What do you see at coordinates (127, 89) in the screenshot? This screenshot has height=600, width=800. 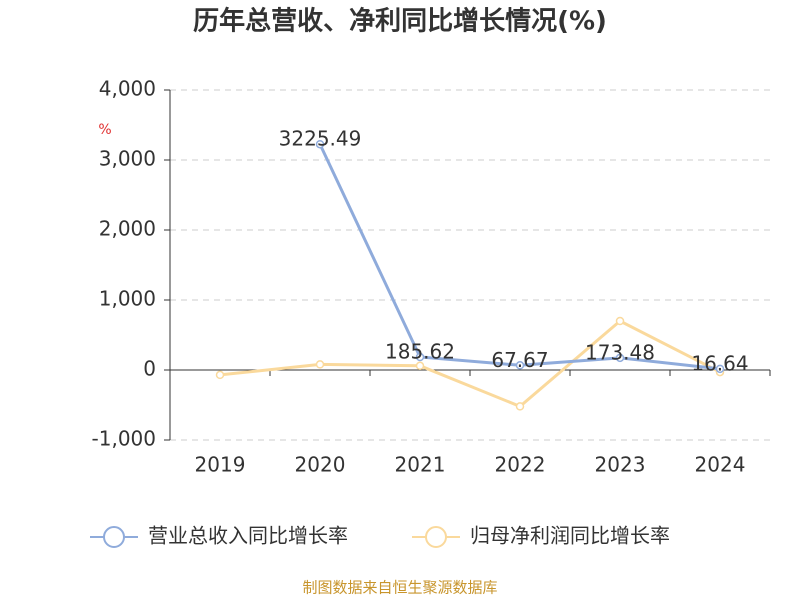 I see `y-tick-label: 4,000` at bounding box center [127, 89].